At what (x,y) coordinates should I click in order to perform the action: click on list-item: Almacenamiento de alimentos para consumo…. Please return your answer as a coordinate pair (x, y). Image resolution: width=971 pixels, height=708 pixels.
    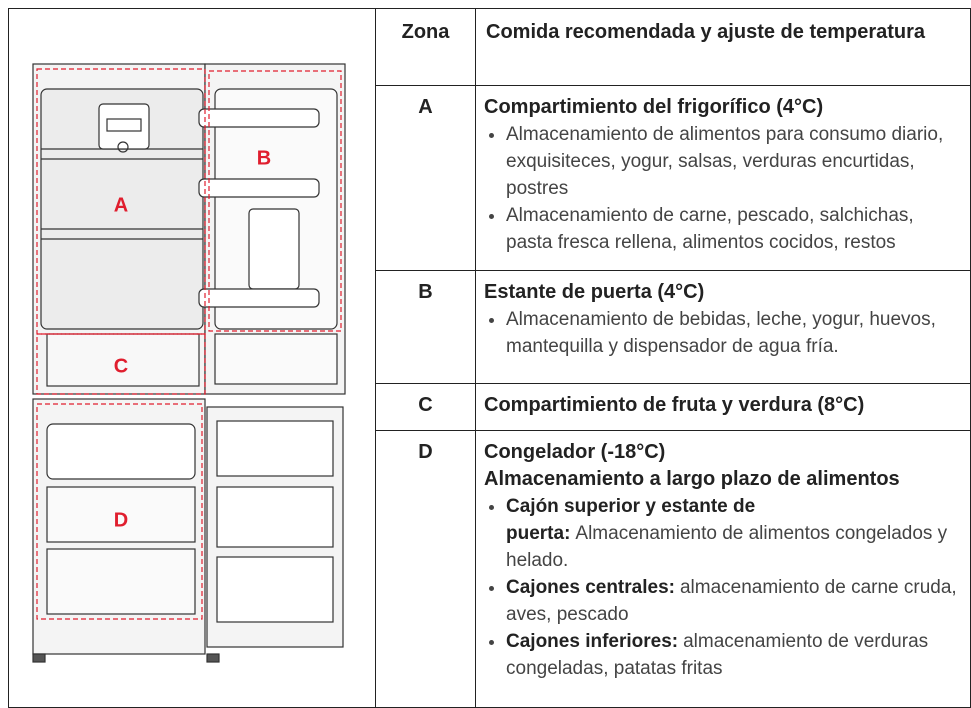
    Looking at the image, I should click on (734, 161).